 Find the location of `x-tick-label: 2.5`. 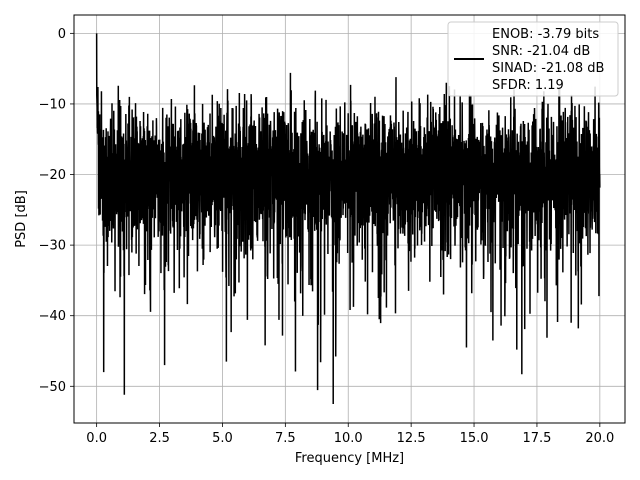

x-tick-label: 2.5 is located at coordinates (159, 438).